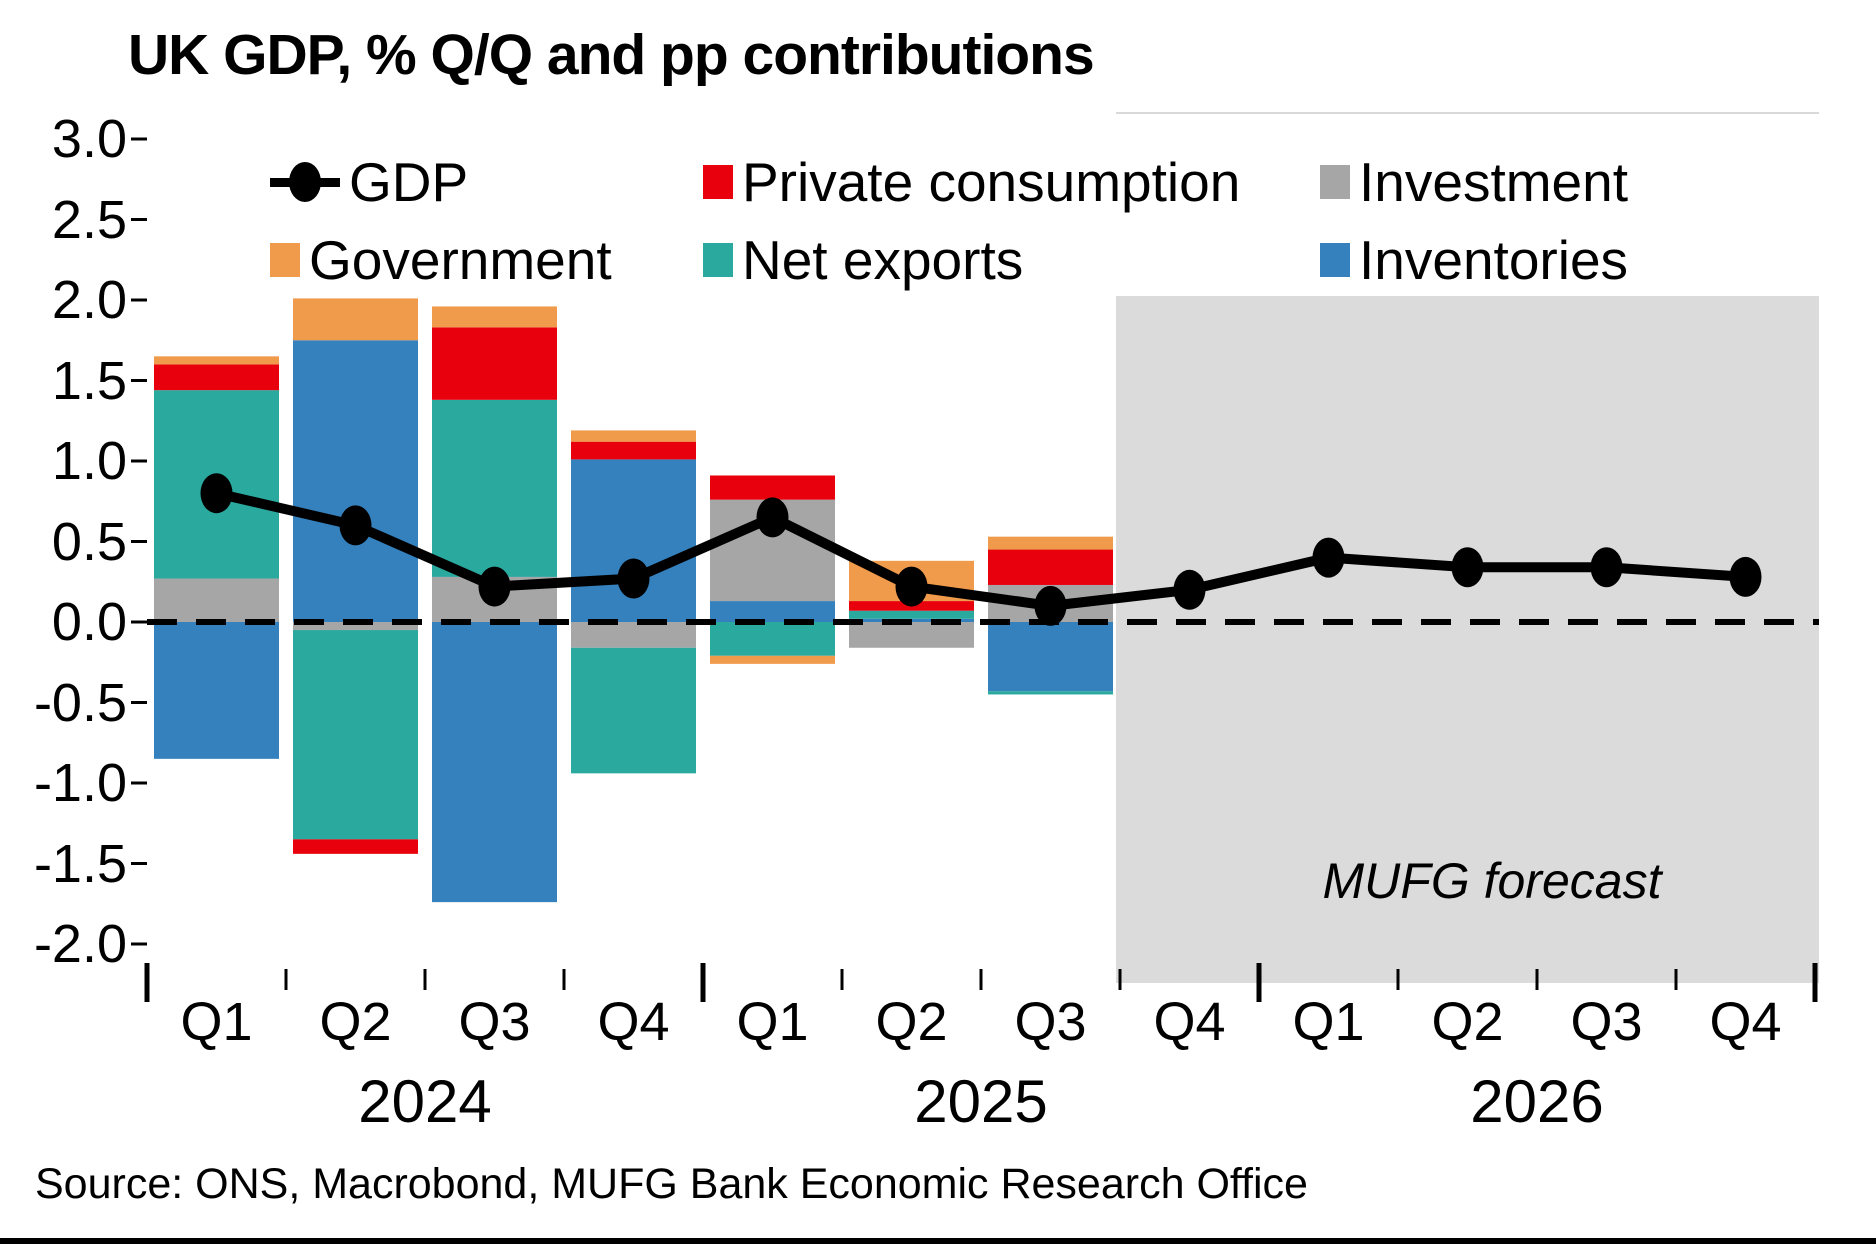 The width and height of the screenshot is (1876, 1250). I want to click on legend-label: GDP, so click(409, 182).